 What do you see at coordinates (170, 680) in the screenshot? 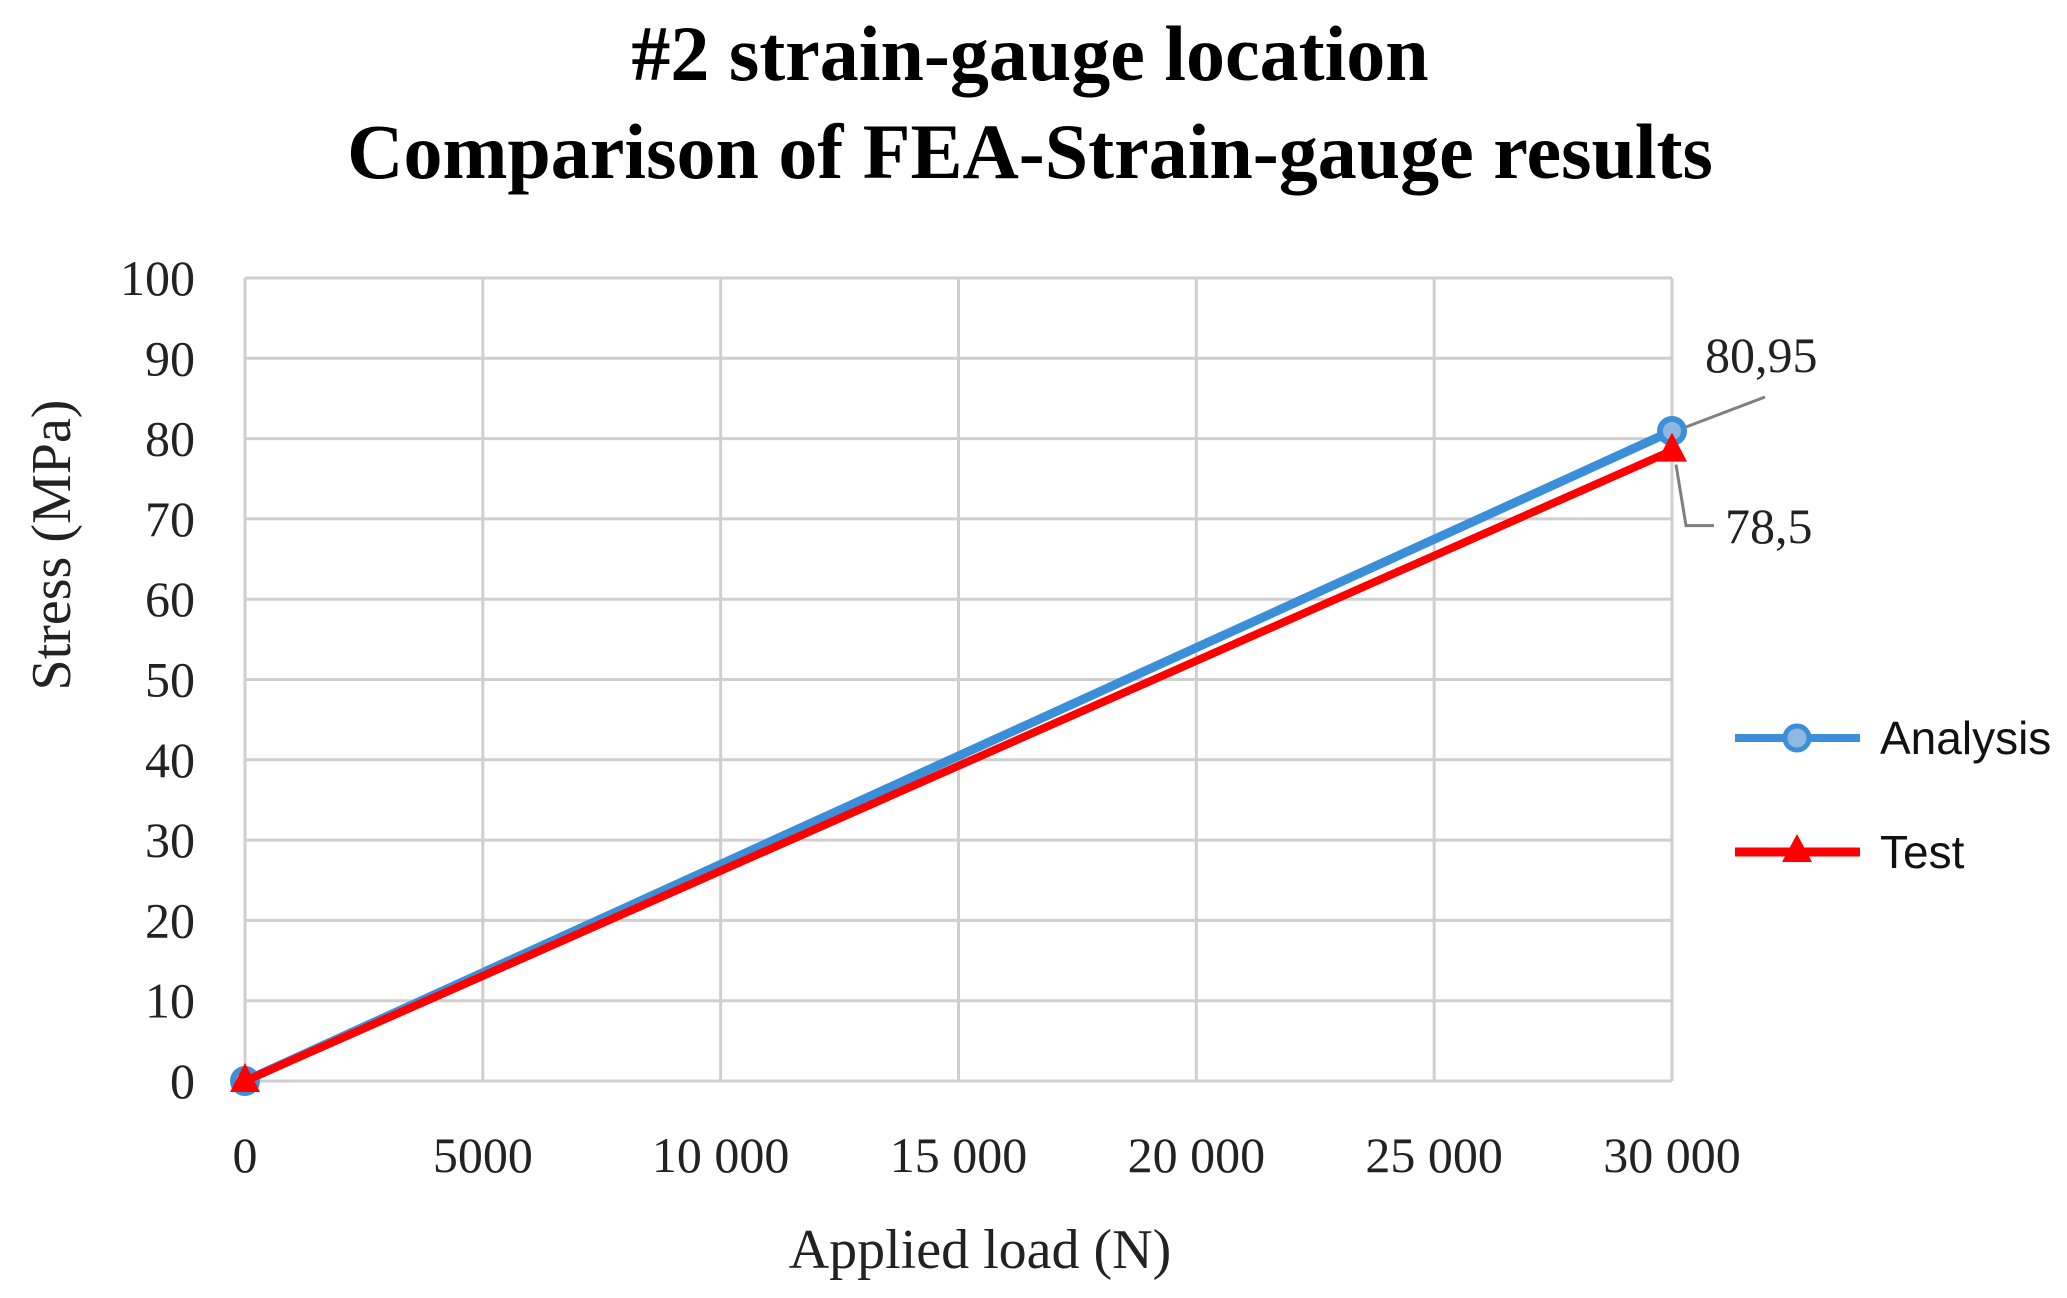
I see `y-tick-label: 50` at bounding box center [170, 680].